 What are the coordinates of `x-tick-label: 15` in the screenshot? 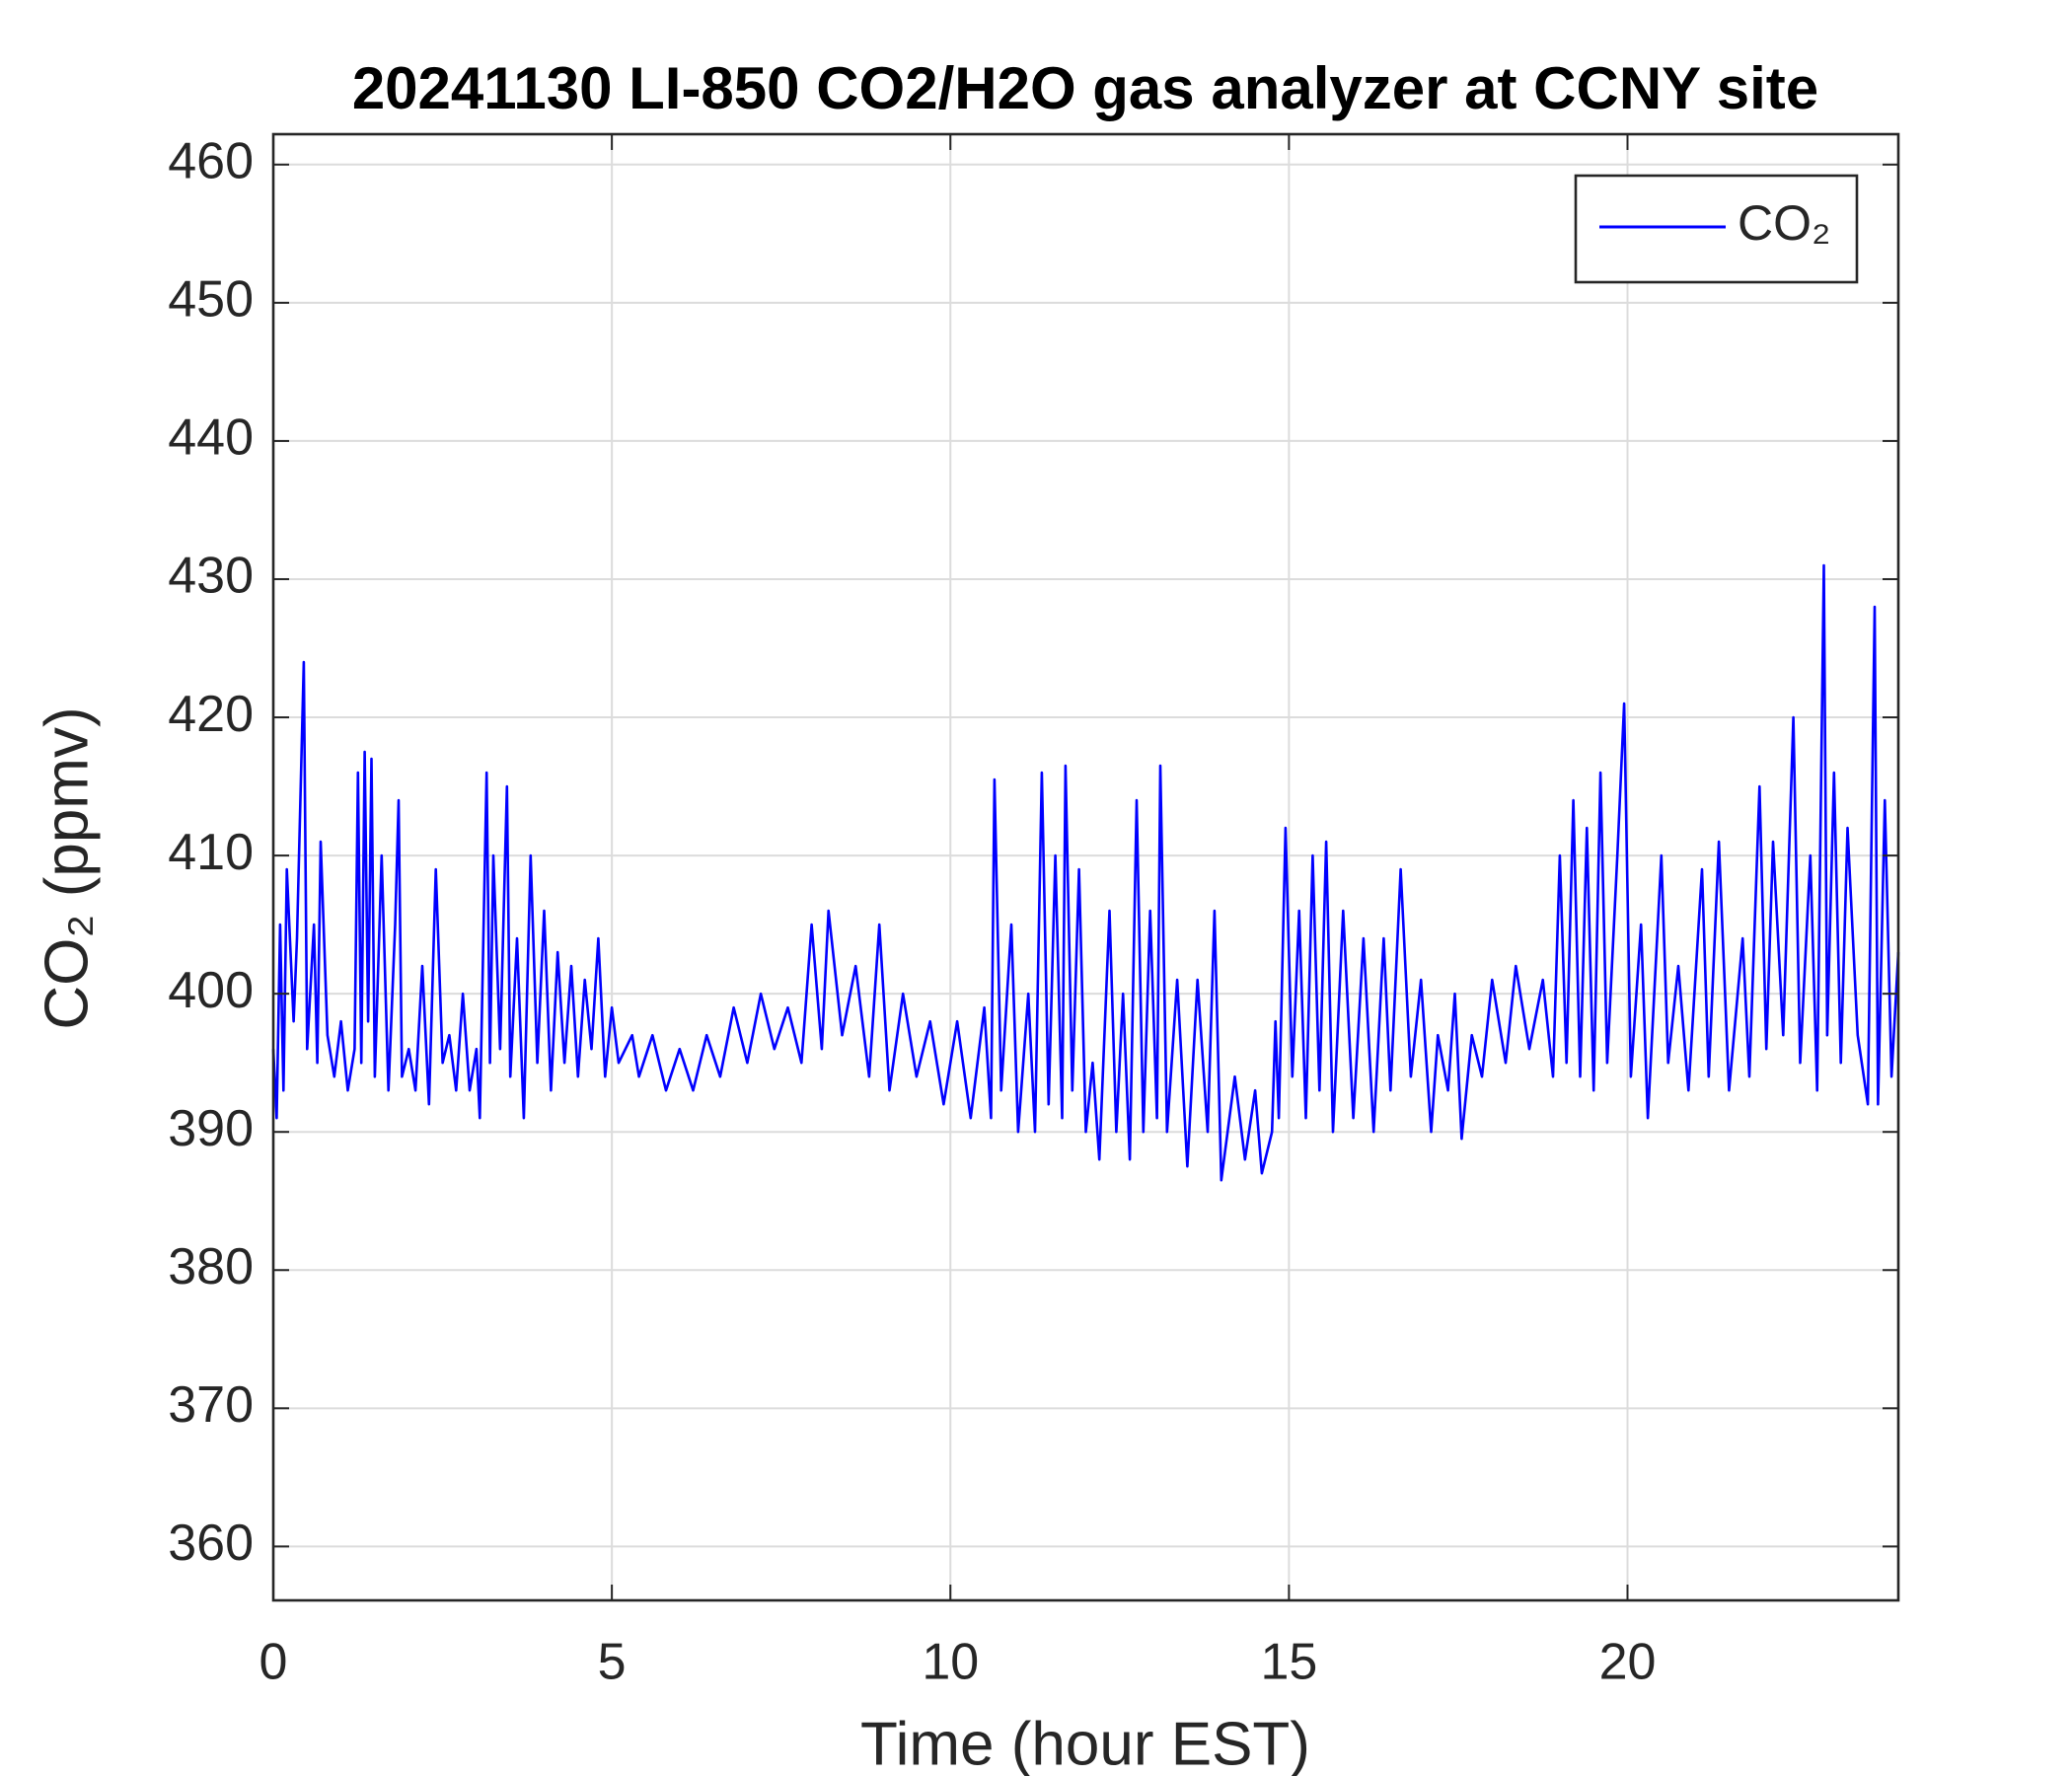 It's located at (1289, 1662).